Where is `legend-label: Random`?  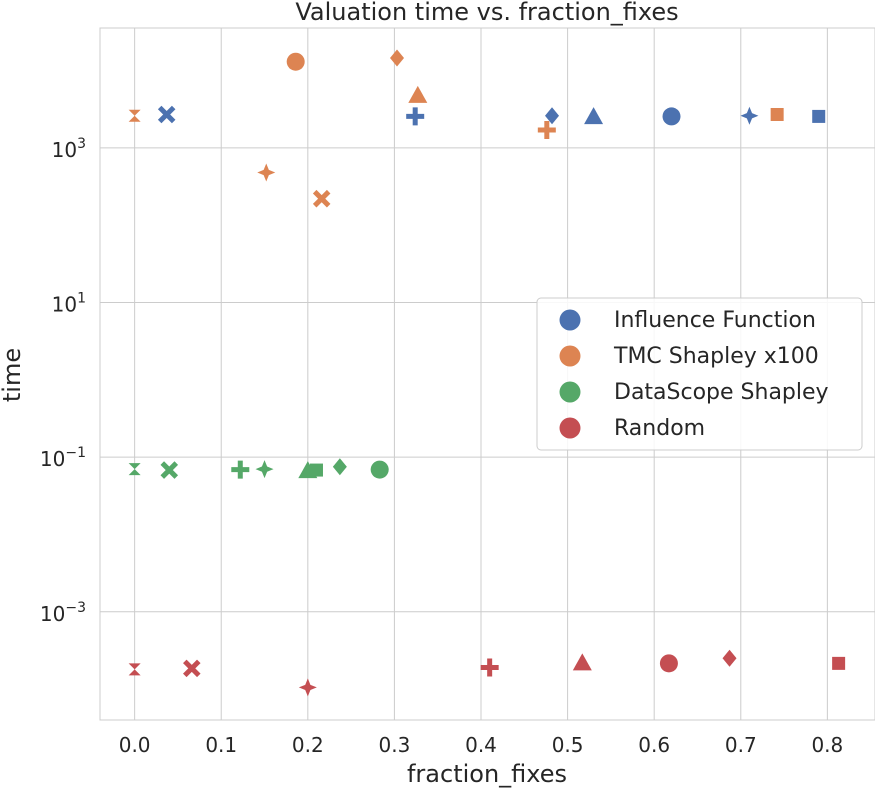
legend-label: Random is located at coordinates (659, 428).